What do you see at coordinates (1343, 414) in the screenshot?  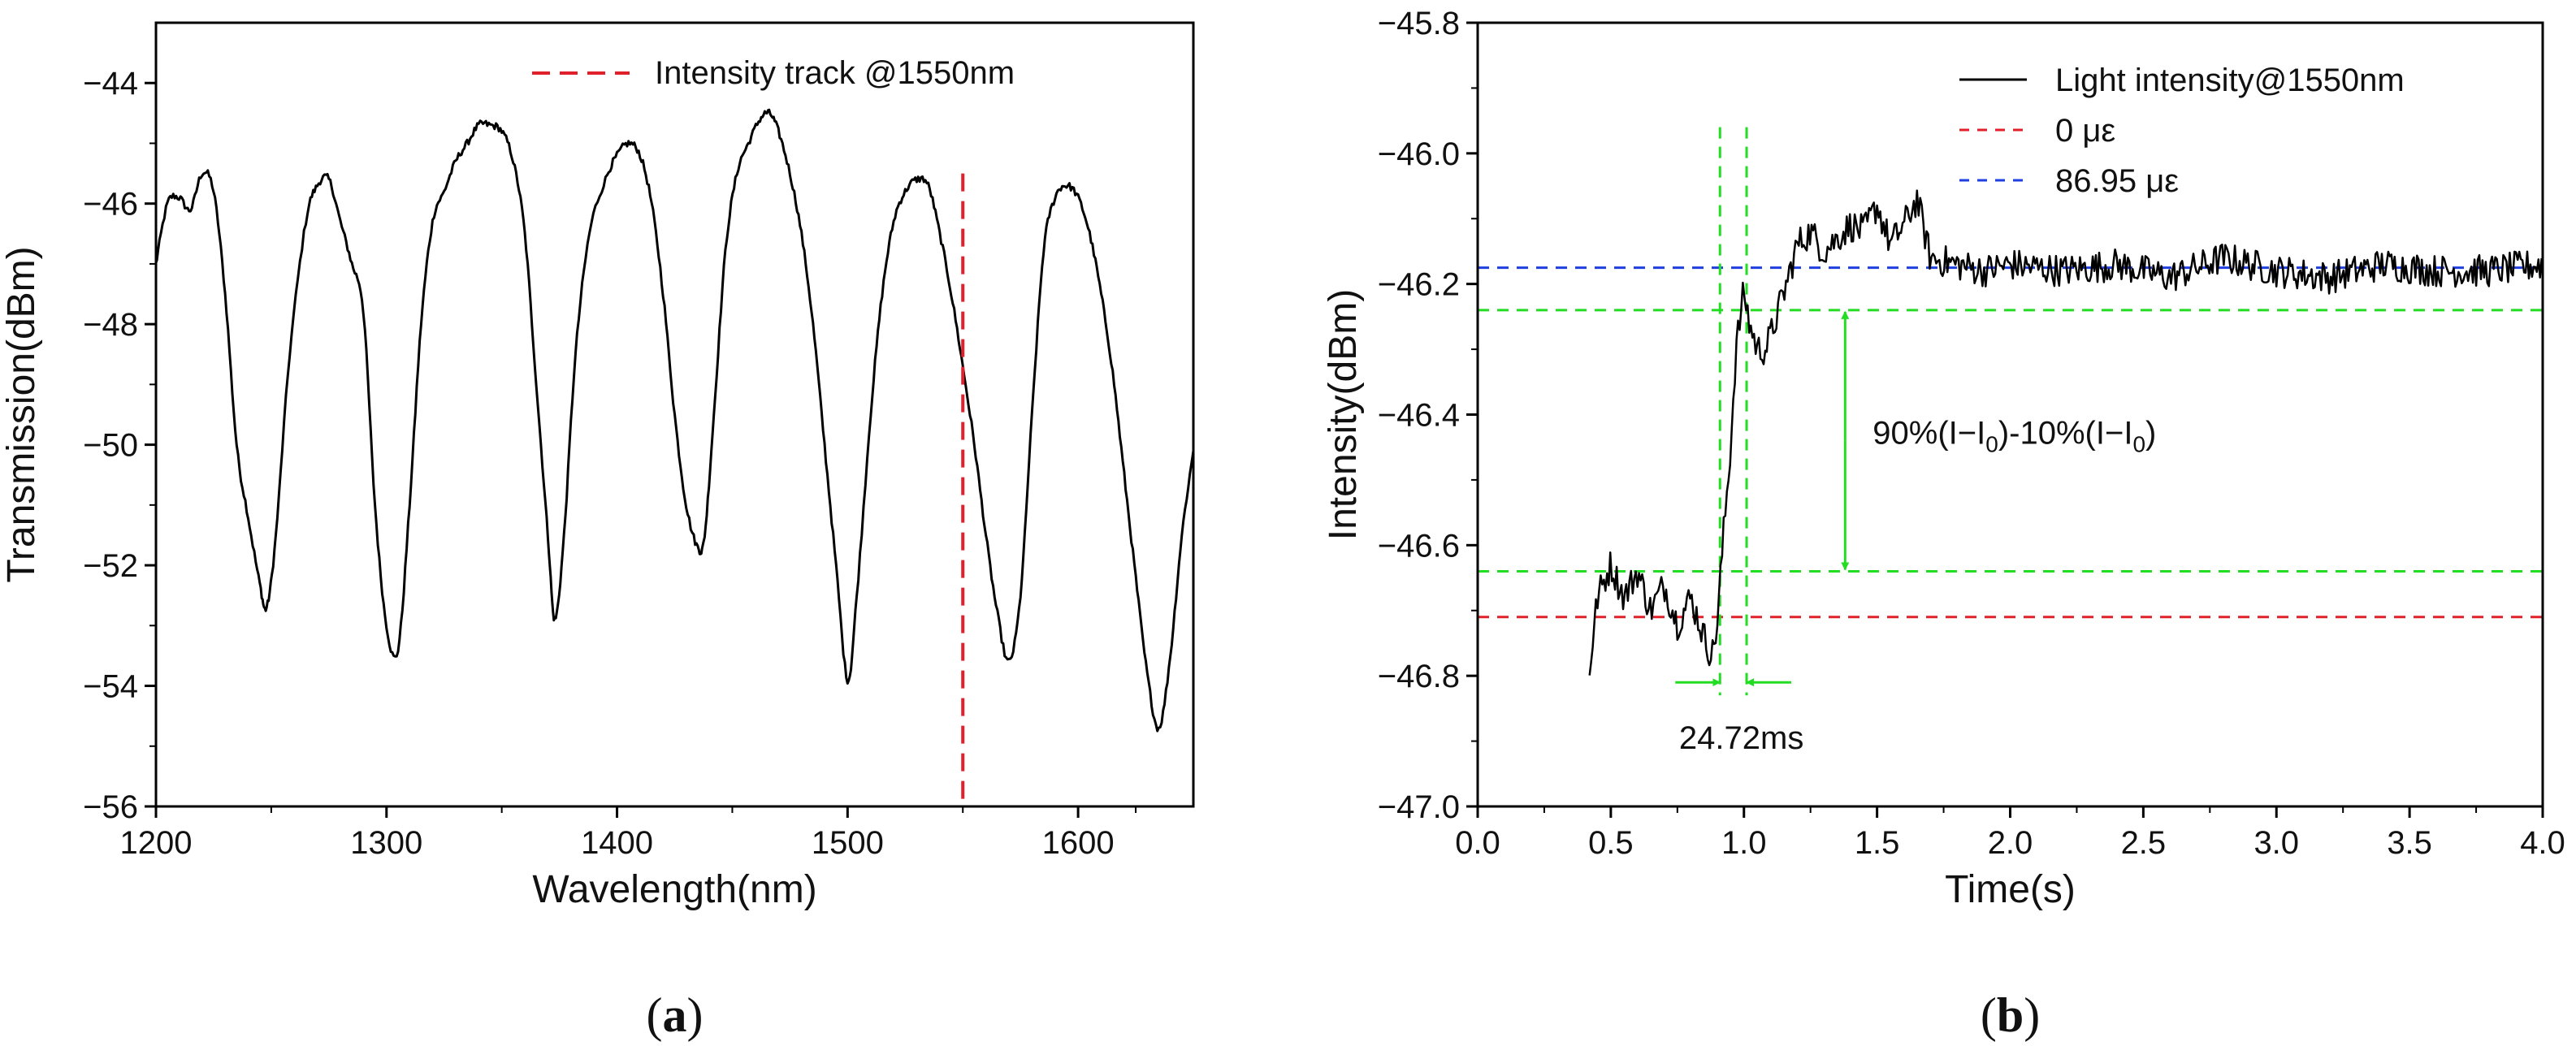 I see `panel-b-y-axis-title: Intensity(dBm)` at bounding box center [1343, 414].